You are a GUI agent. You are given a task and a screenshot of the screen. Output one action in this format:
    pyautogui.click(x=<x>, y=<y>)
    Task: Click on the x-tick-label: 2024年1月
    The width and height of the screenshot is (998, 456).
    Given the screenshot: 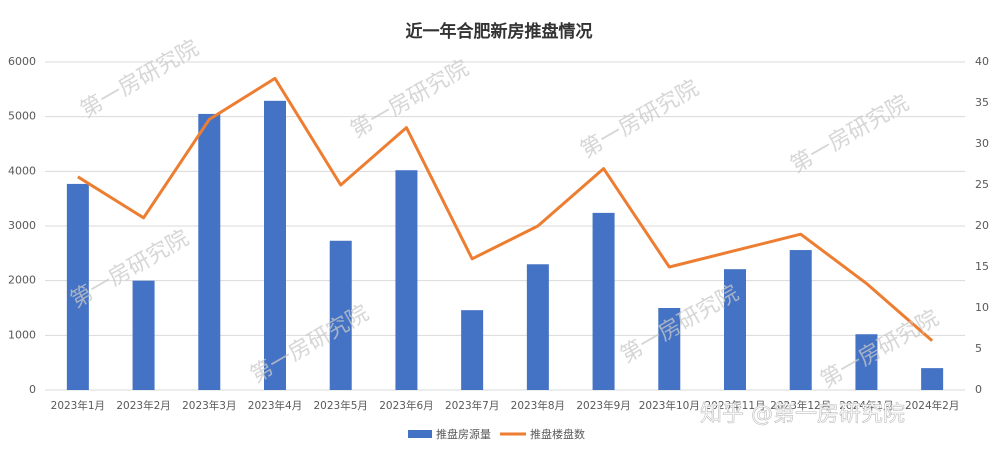 What is the action you would take?
    pyautogui.click(x=866, y=405)
    